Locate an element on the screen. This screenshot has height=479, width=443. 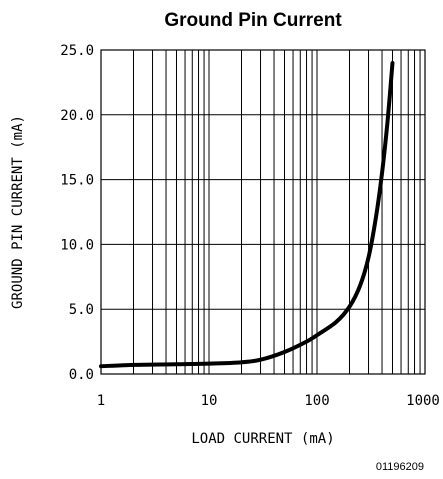
y-tick-label: 10.0 is located at coordinates (77, 245).